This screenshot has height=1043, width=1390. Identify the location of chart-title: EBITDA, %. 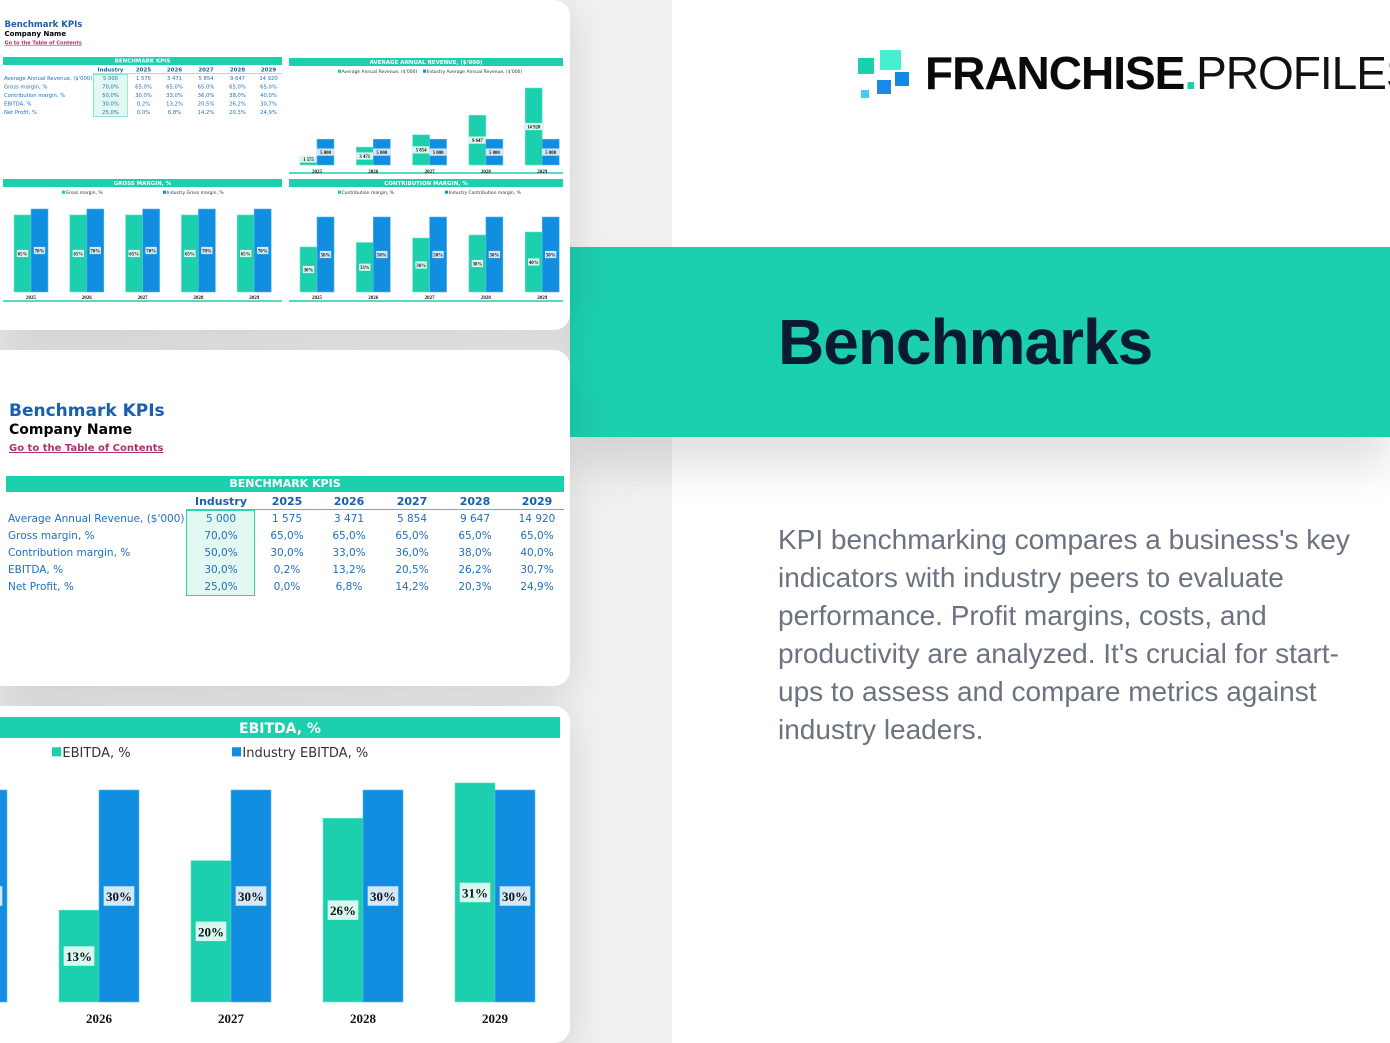
(280, 729).